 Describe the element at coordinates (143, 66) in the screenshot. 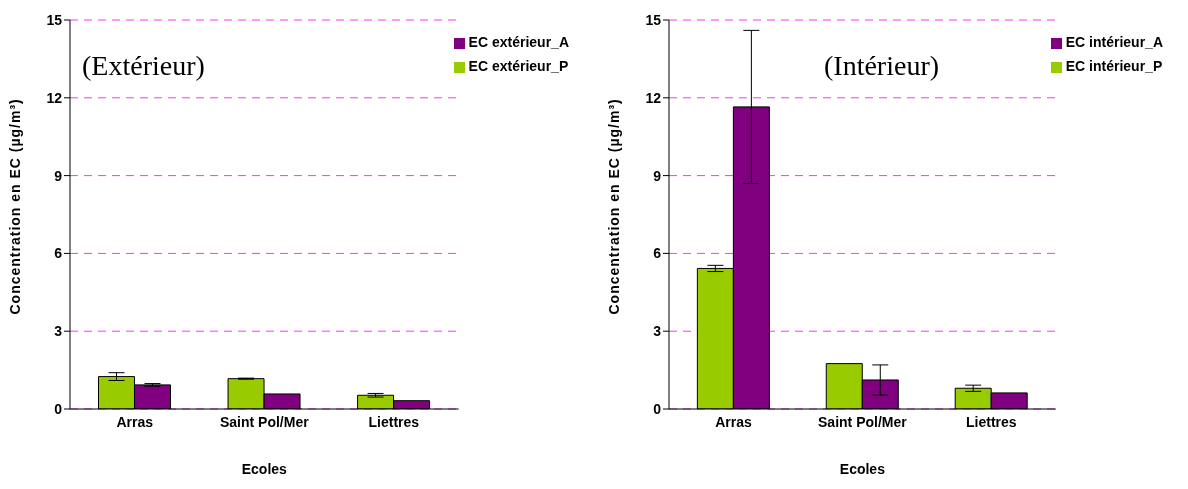

I see `annotation: (Extérieur)` at that location.